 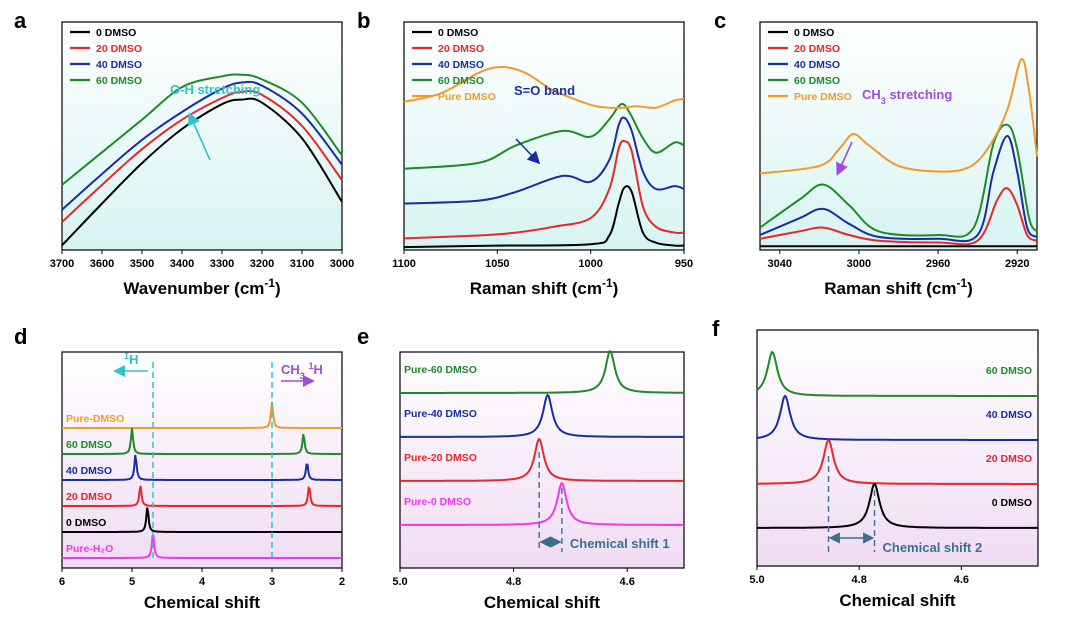 I want to click on annotation-1h: 1H, so click(x=131, y=359).